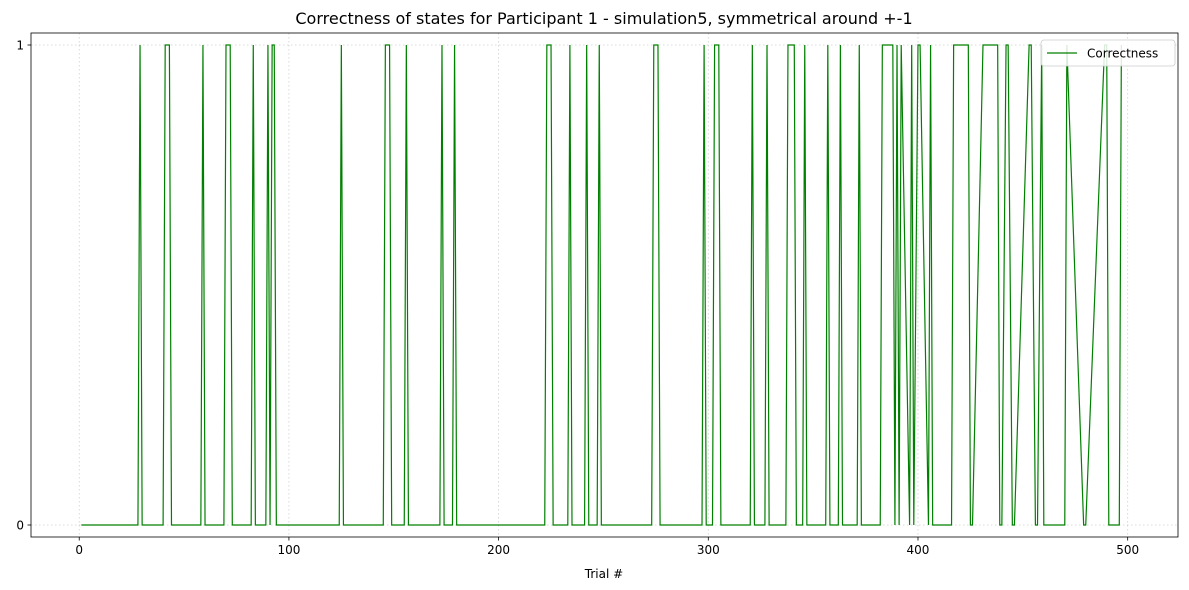 The width and height of the screenshot is (1189, 590). Describe the element at coordinates (708, 550) in the screenshot. I see `x-tick-label: 300` at that location.